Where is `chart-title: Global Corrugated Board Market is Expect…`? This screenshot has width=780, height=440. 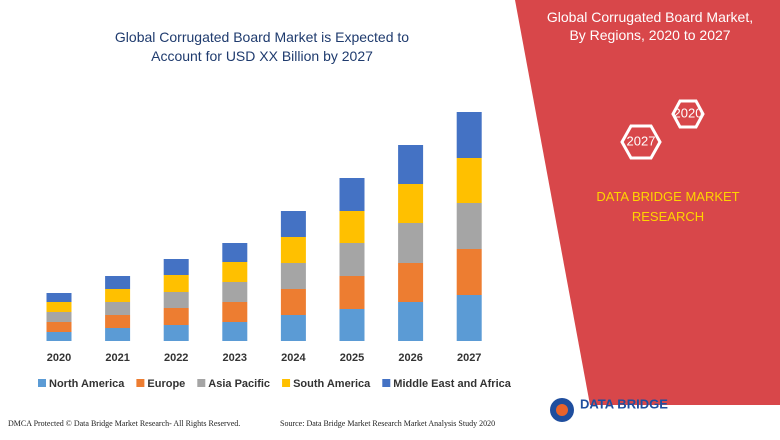
chart-title: Global Corrugated Board Market is Expect… is located at coordinates (262, 46).